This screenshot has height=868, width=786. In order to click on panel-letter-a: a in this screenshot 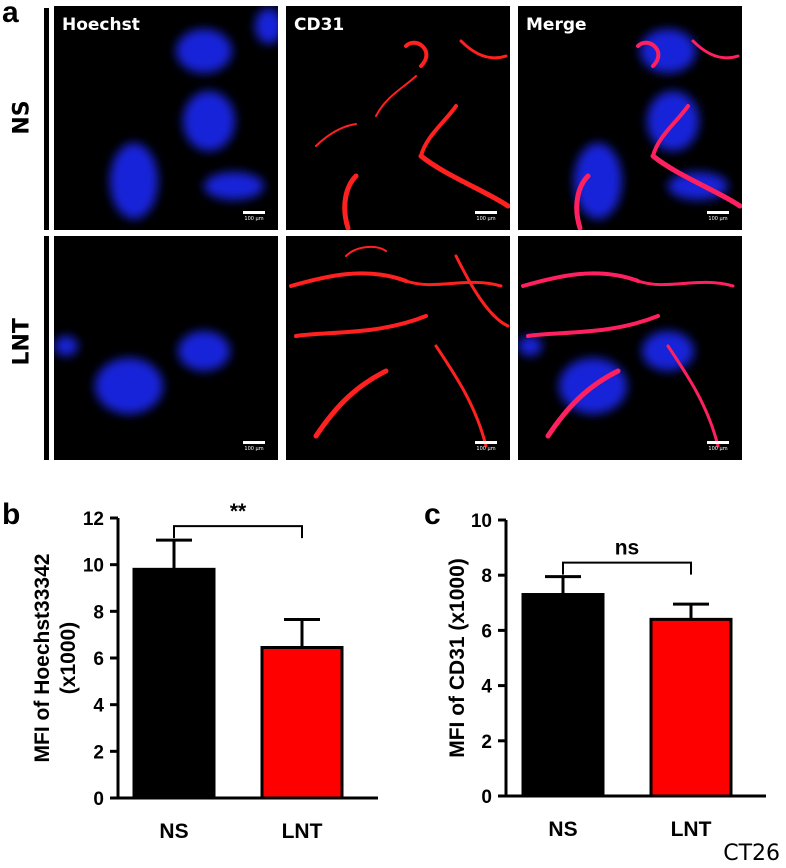, I will do `click(10, 14)`.